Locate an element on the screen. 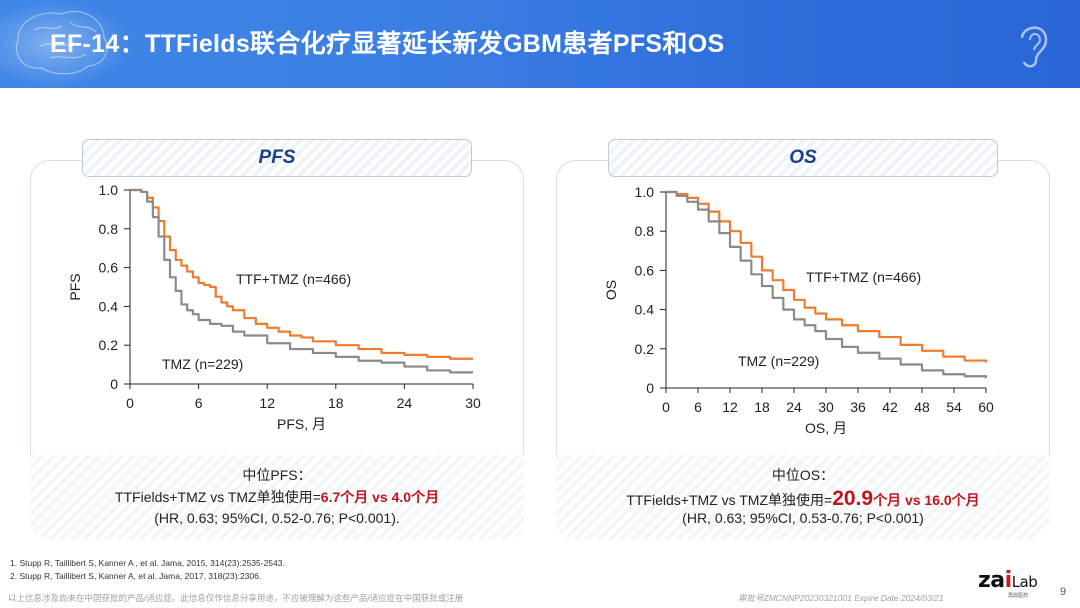  os-x-tick-label: 54 is located at coordinates (954, 407).